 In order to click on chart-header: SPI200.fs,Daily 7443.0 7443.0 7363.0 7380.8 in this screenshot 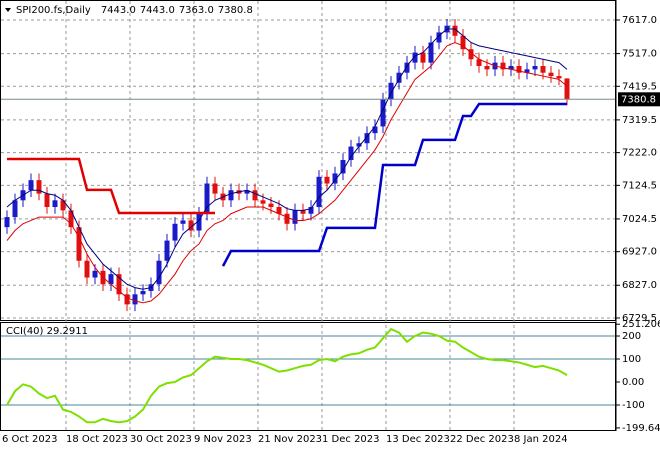, I will do `click(134, 10)`.